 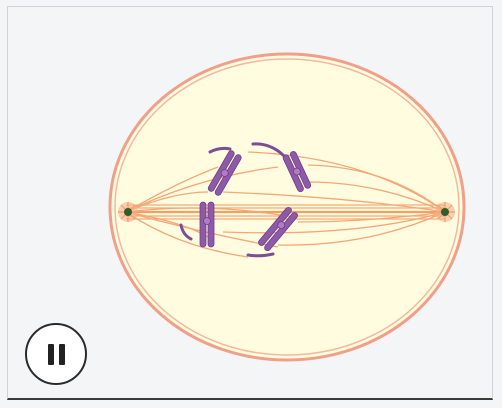 What do you see at coordinates (128, 212) in the screenshot?
I see `centrosome-left` at bounding box center [128, 212].